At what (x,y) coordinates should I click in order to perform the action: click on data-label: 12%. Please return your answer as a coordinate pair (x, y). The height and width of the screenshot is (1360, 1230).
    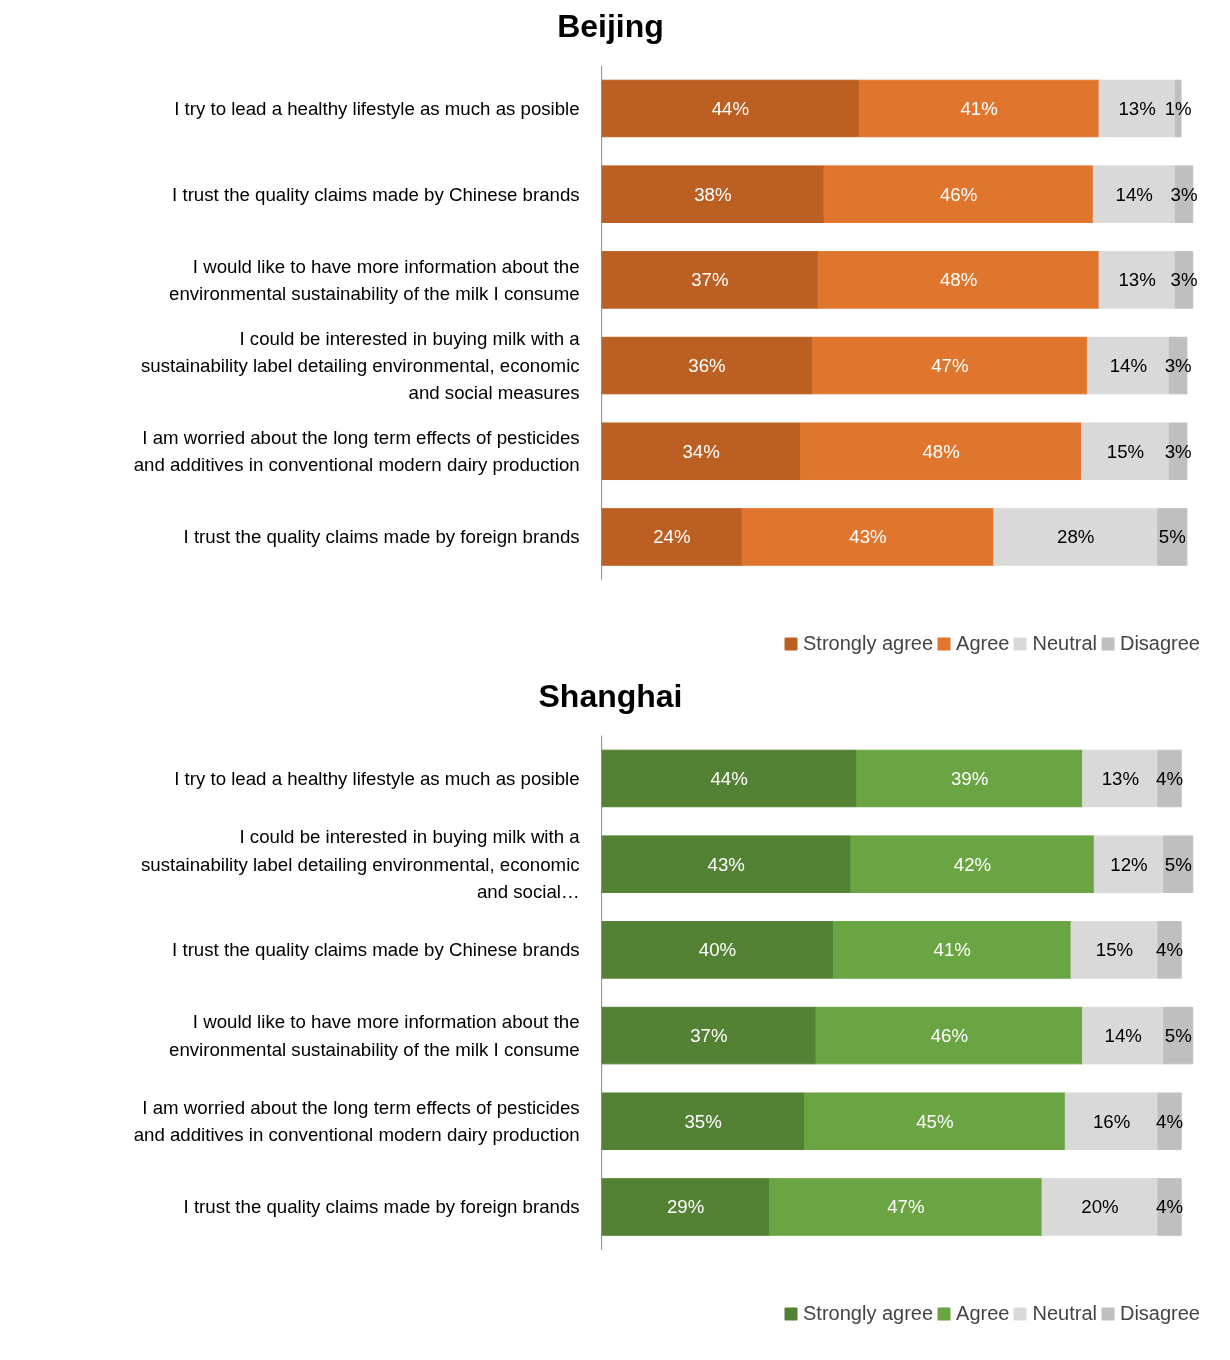
    Looking at the image, I should click on (1129, 864).